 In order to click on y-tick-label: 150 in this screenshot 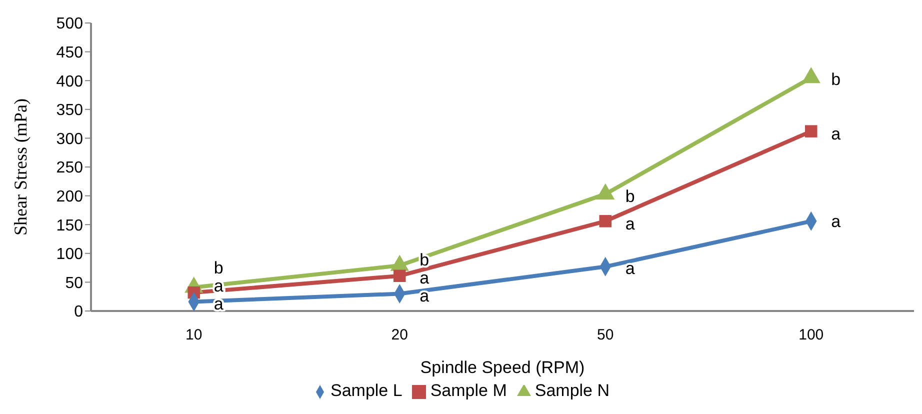, I will do `click(70, 225)`.